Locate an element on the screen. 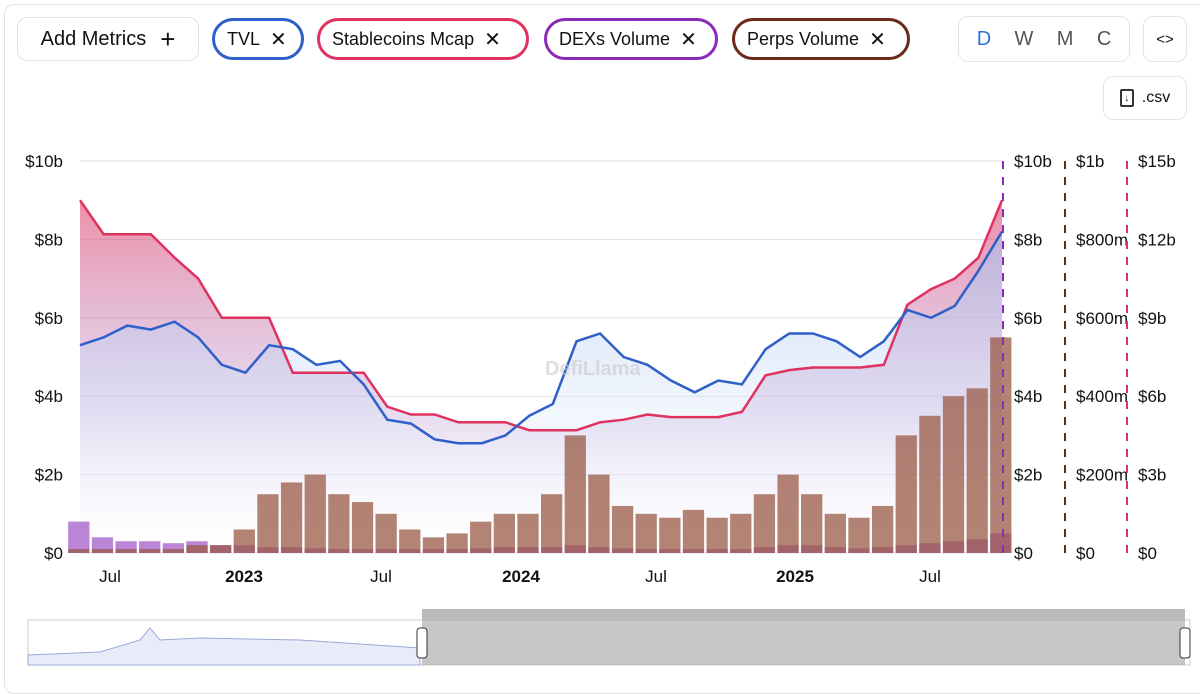 This screenshot has height=694, width=1200. plus-icon: + is located at coordinates (168, 38).